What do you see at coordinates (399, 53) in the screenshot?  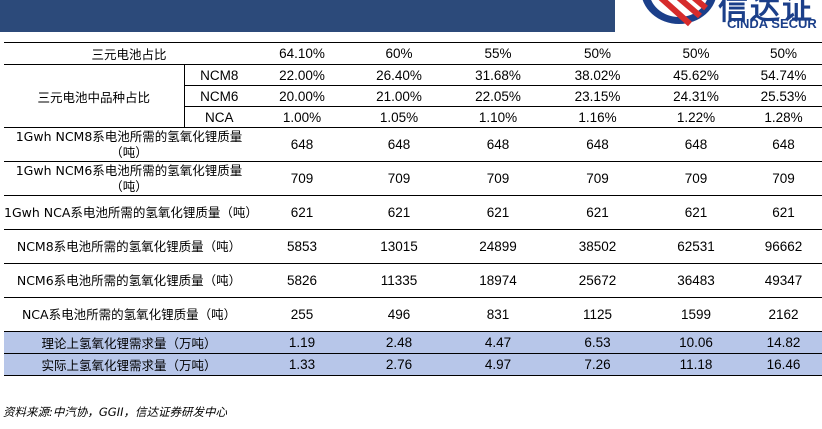 I see `table-cell: 60%` at bounding box center [399, 53].